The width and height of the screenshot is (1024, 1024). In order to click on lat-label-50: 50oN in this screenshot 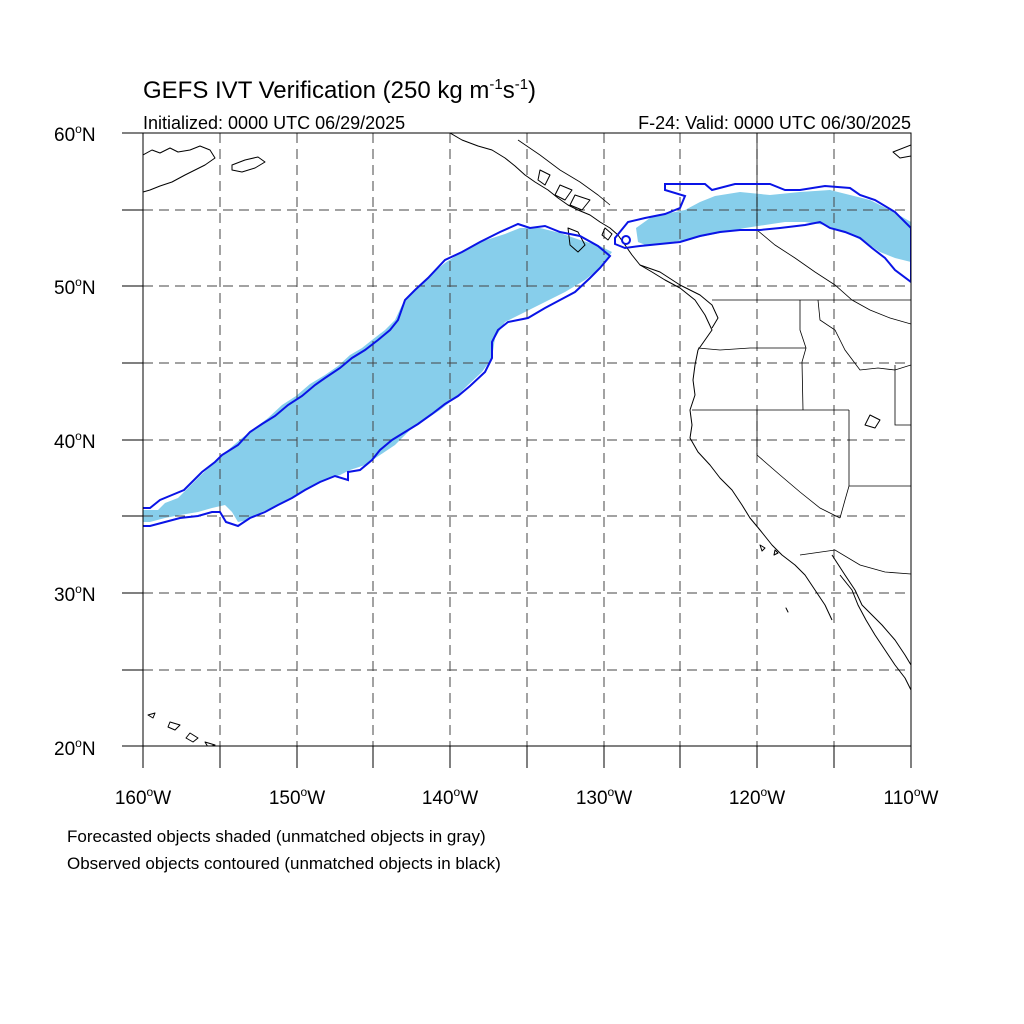, I will do `click(75, 287)`.